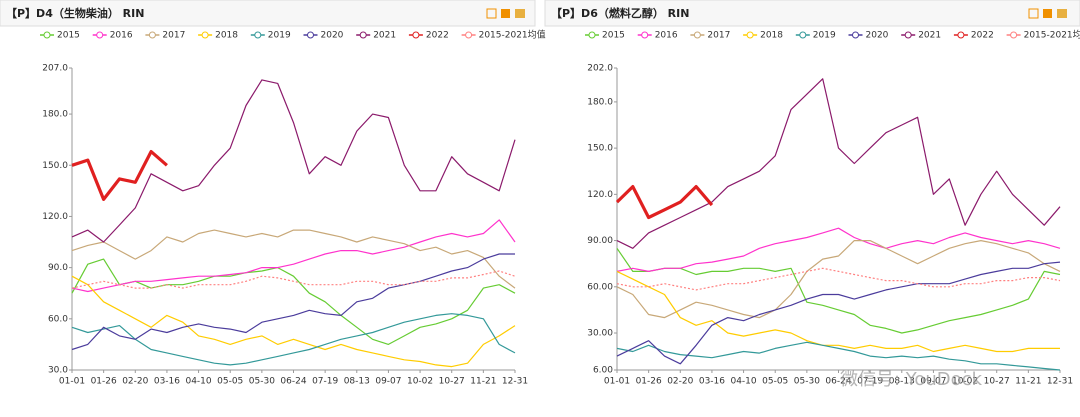 Image resolution: width=1080 pixels, height=417 pixels. Describe the element at coordinates (982, 36) in the screenshot. I see `legend-label: 2022` at that location.